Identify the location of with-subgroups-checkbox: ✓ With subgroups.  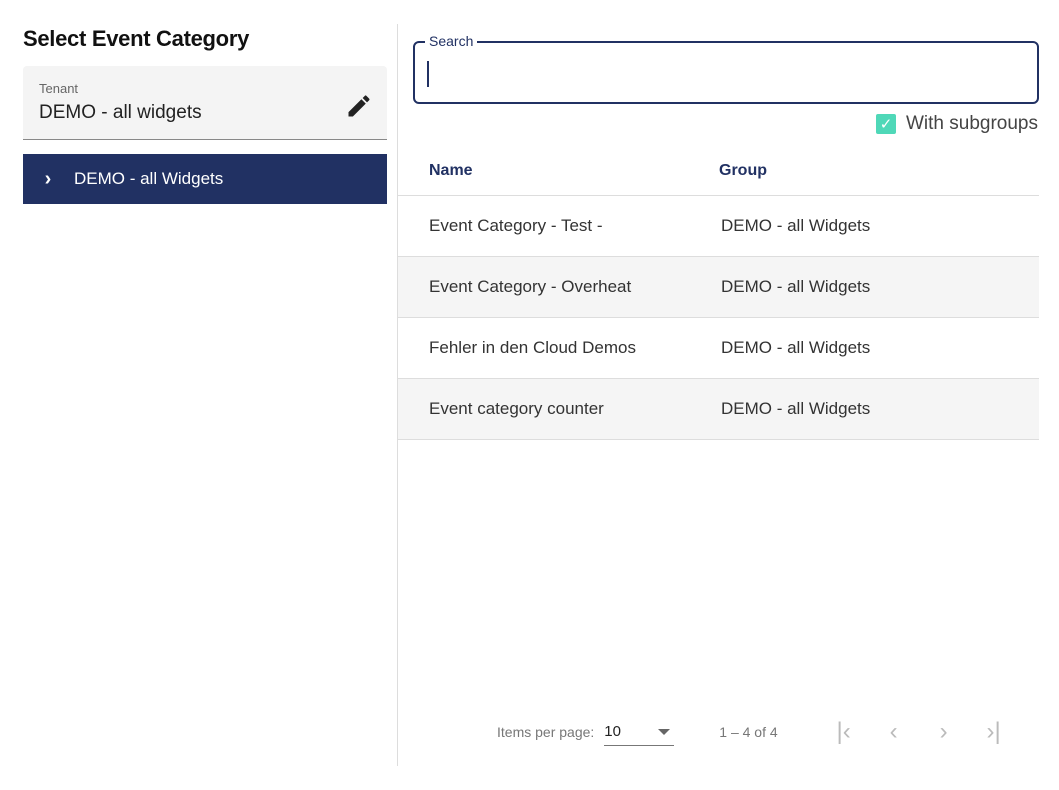
(956, 124).